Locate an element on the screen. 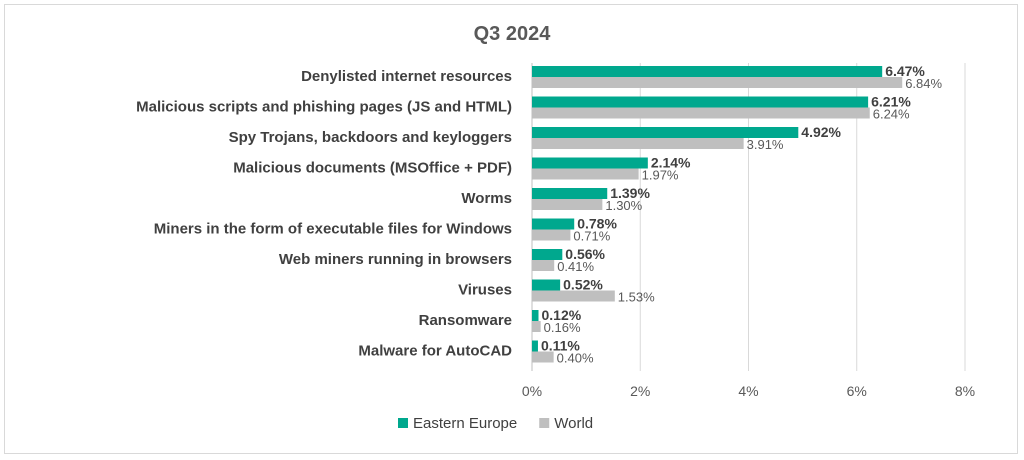  data-label-eastern-europe: 0.78% is located at coordinates (597, 224).